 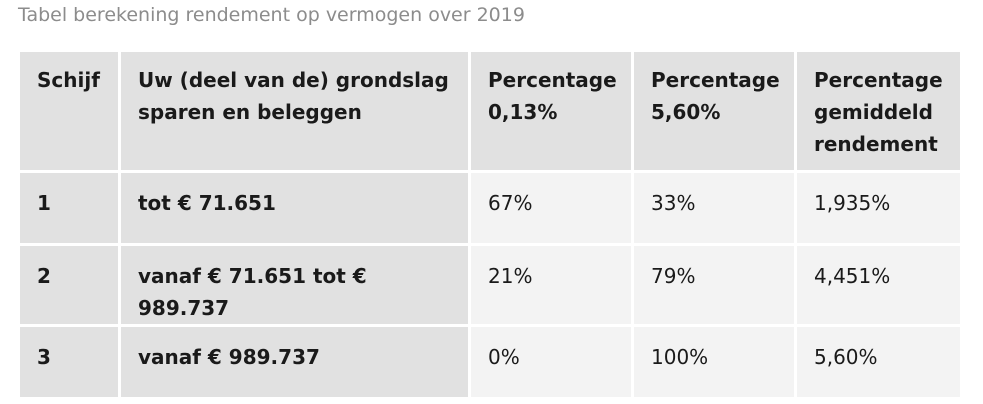 I want to click on header-percentage-560: Percentage 5,60%, so click(x=715, y=112).